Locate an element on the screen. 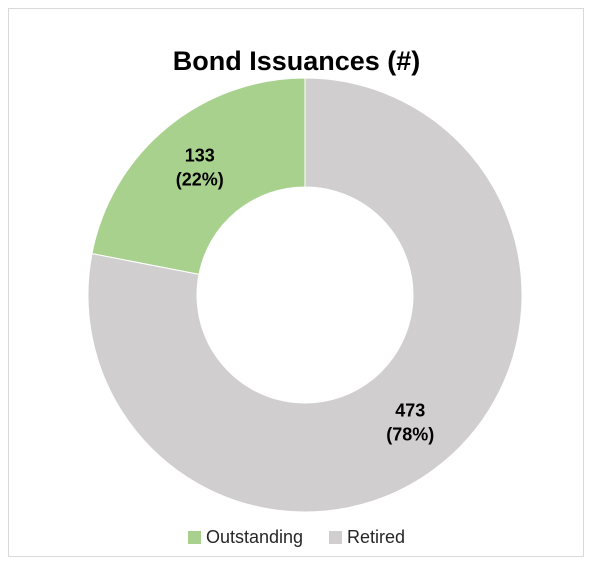 Image resolution: width=593 pixels, height=563 pixels. legend-label-outstanding: Outstanding is located at coordinates (254, 537).